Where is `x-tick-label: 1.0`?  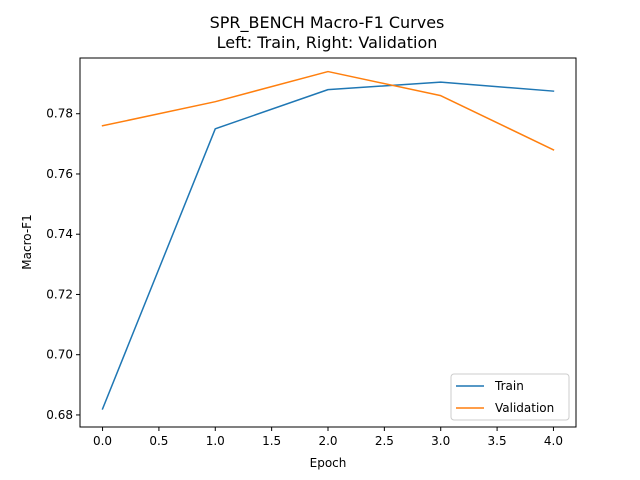
x-tick-label: 1.0 is located at coordinates (215, 441).